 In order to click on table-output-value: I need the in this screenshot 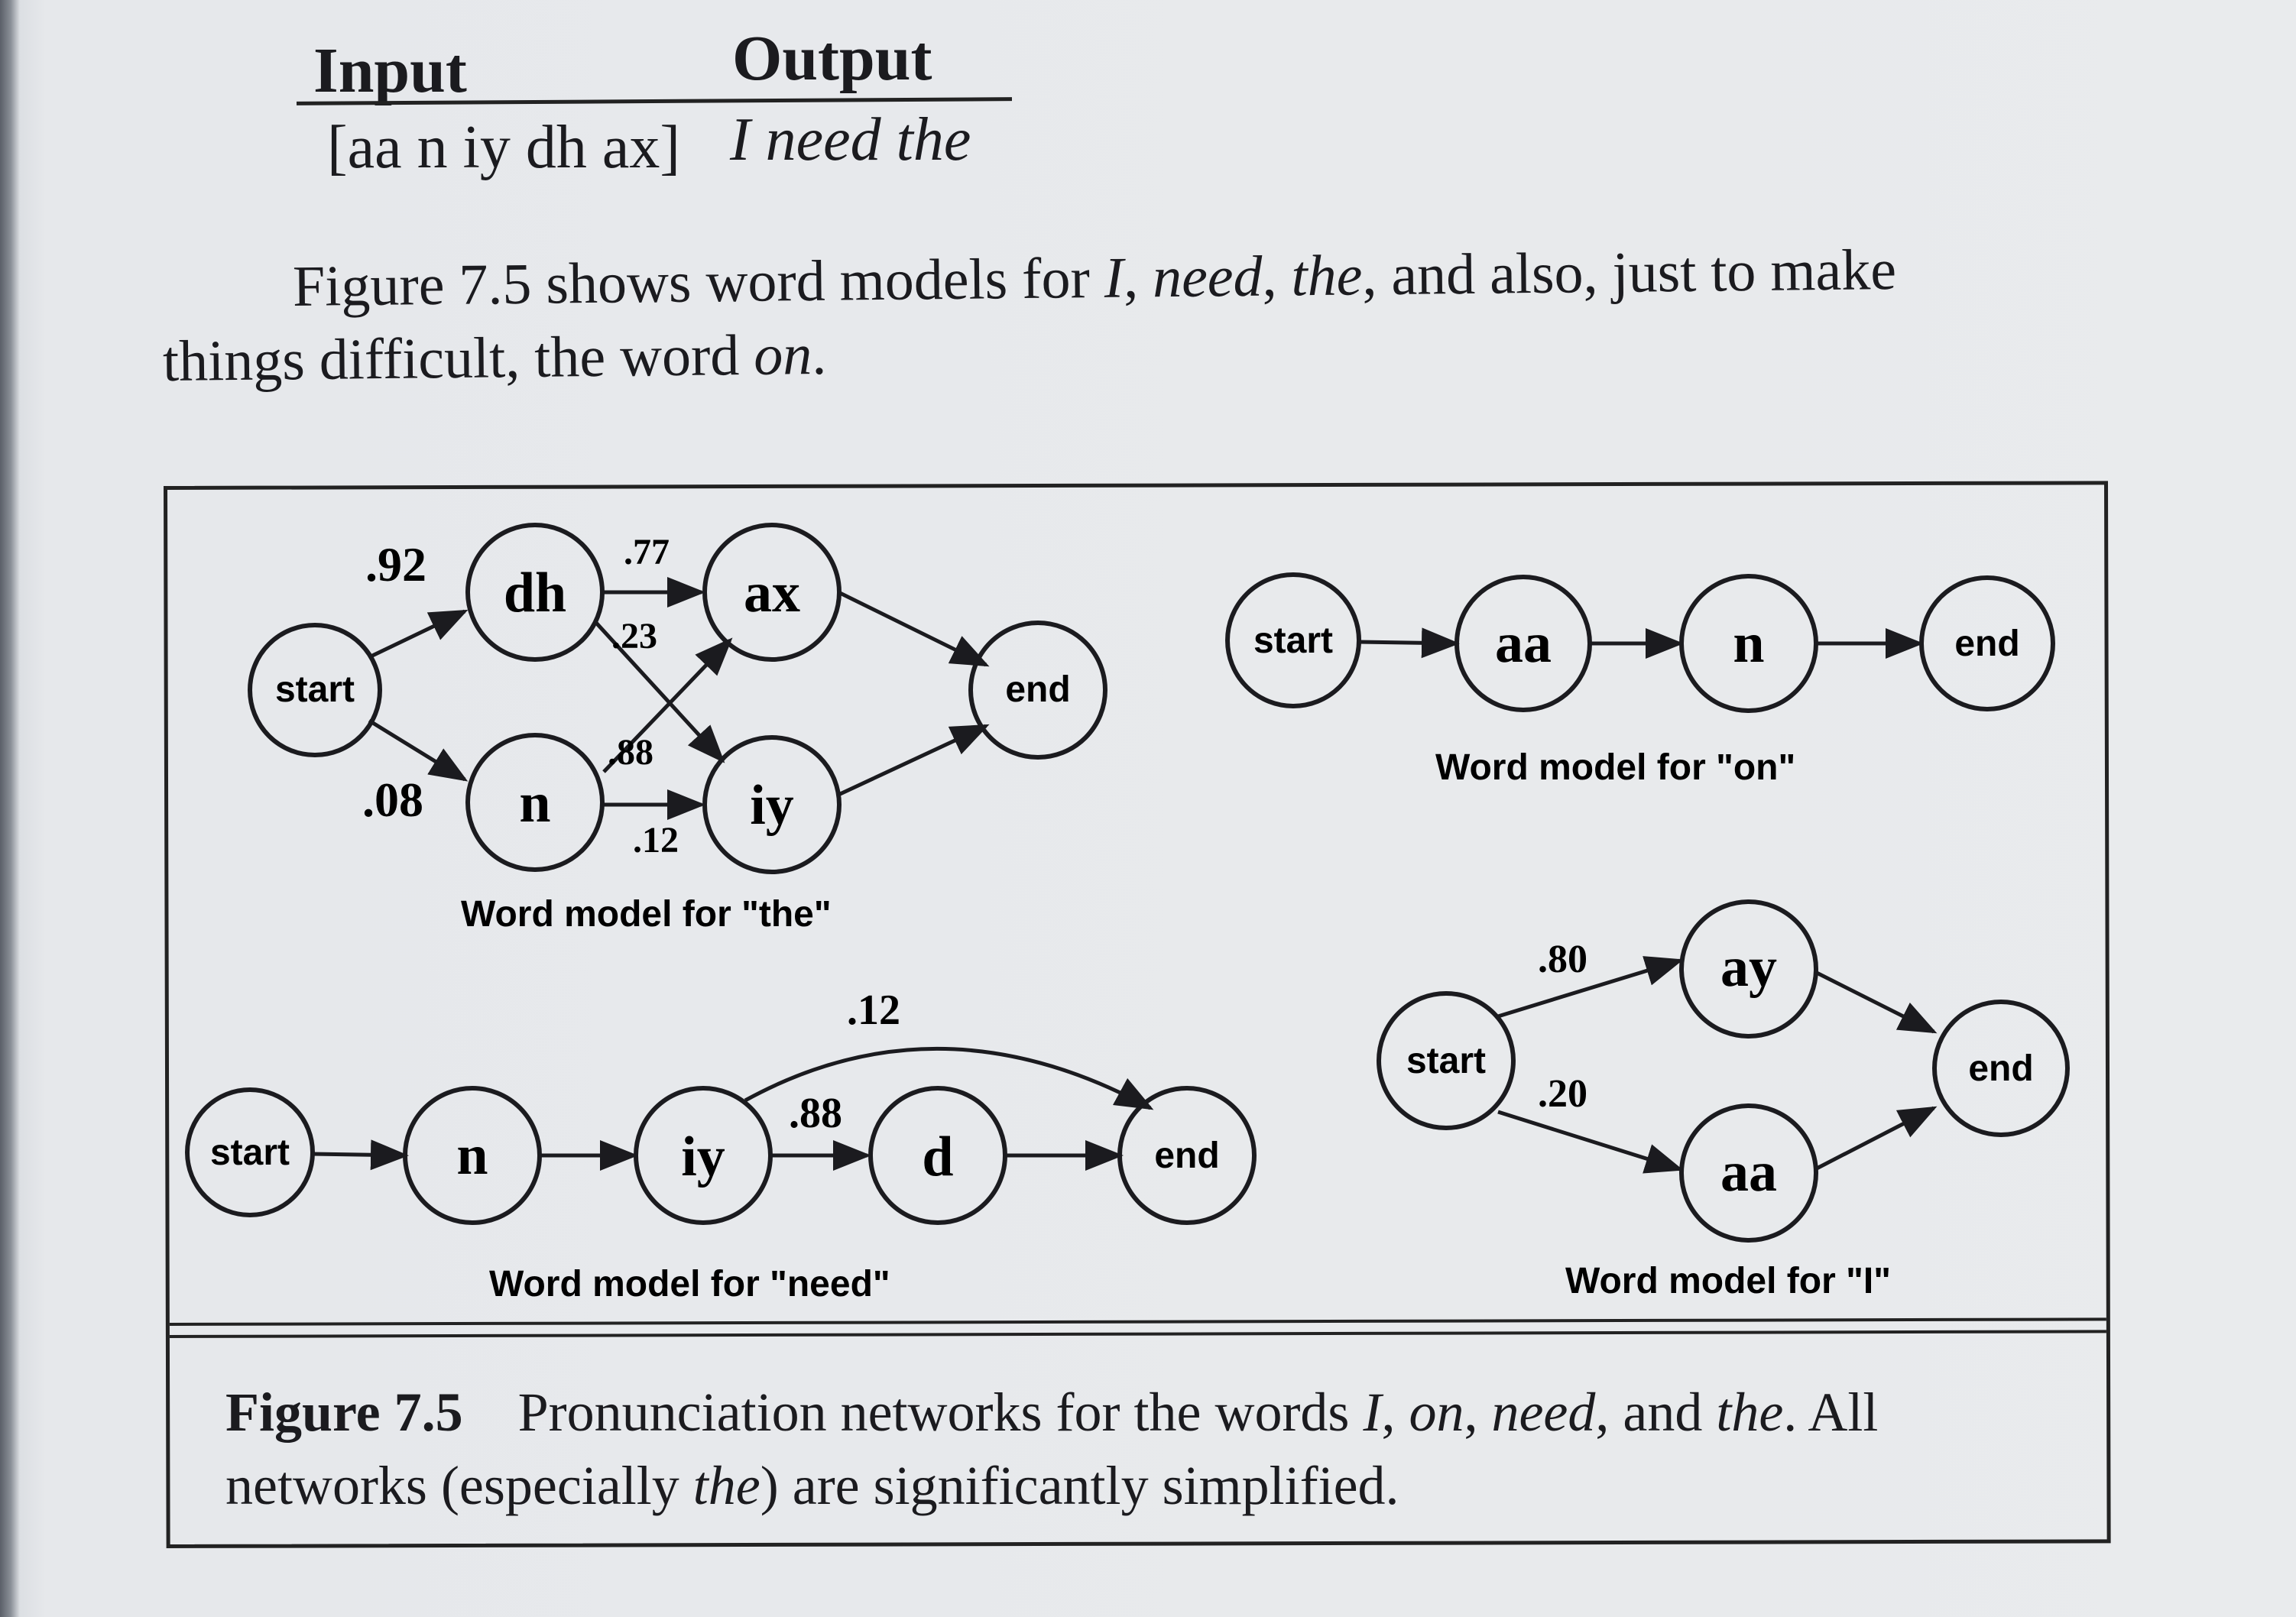, I will do `click(850, 139)`.